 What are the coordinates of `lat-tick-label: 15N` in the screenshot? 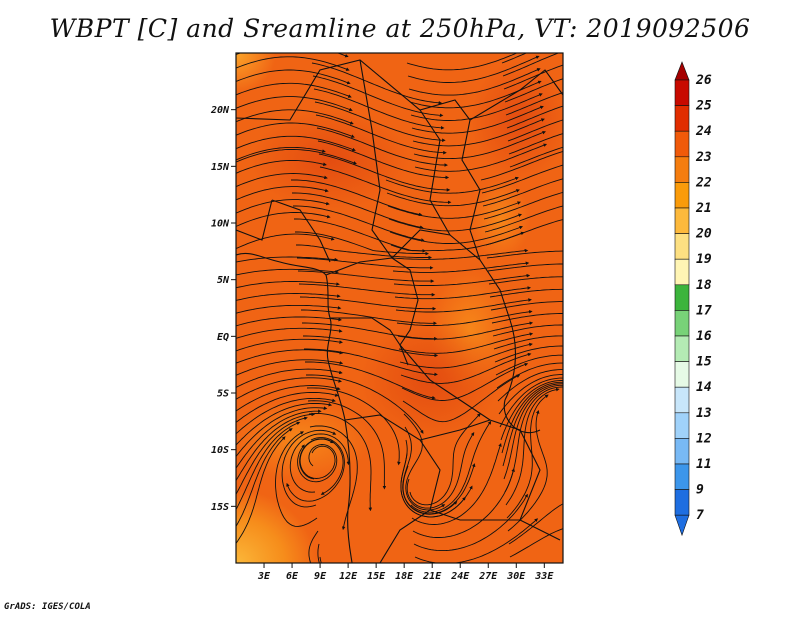 It's located at (220, 167).